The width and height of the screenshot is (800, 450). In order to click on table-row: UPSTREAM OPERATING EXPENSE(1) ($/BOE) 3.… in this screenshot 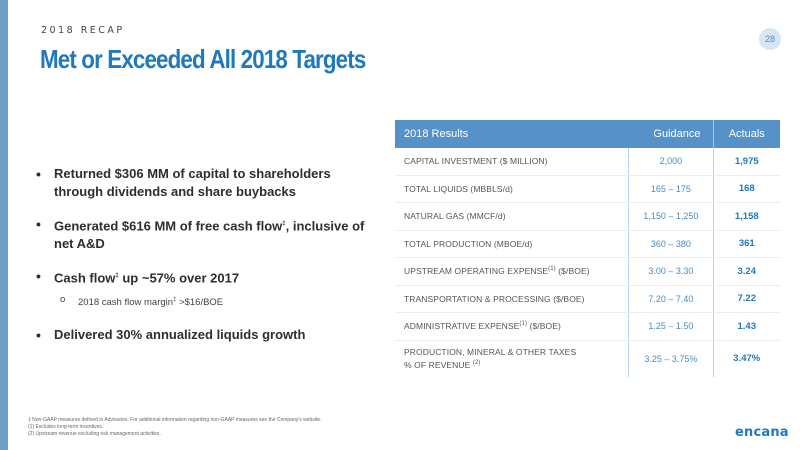, I will do `click(587, 271)`.